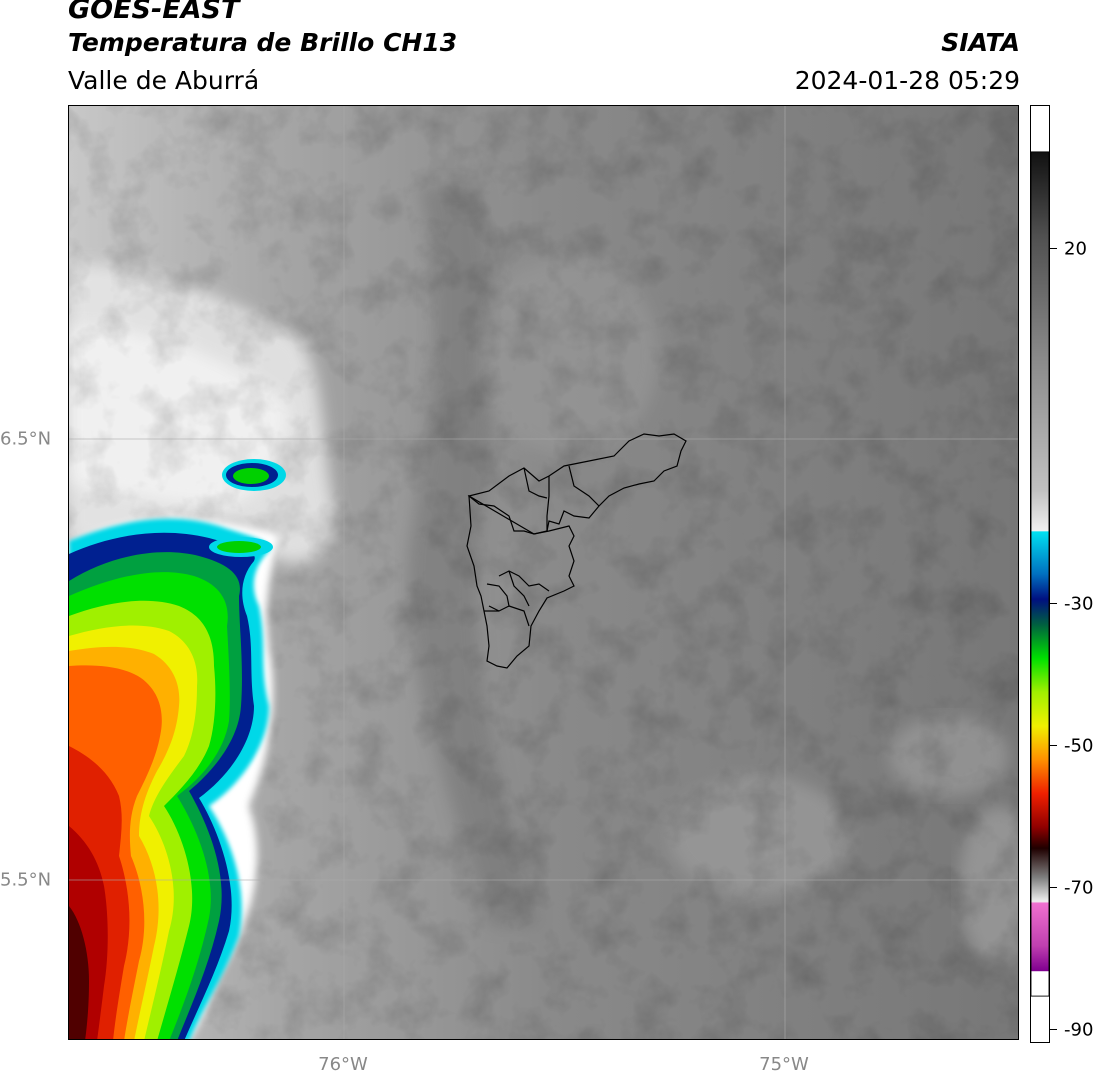 Image resolution: width=1094 pixels, height=1078 pixels. Describe the element at coordinates (1075, 249) in the screenshot. I see `colorbar-label-20: 20` at that location.